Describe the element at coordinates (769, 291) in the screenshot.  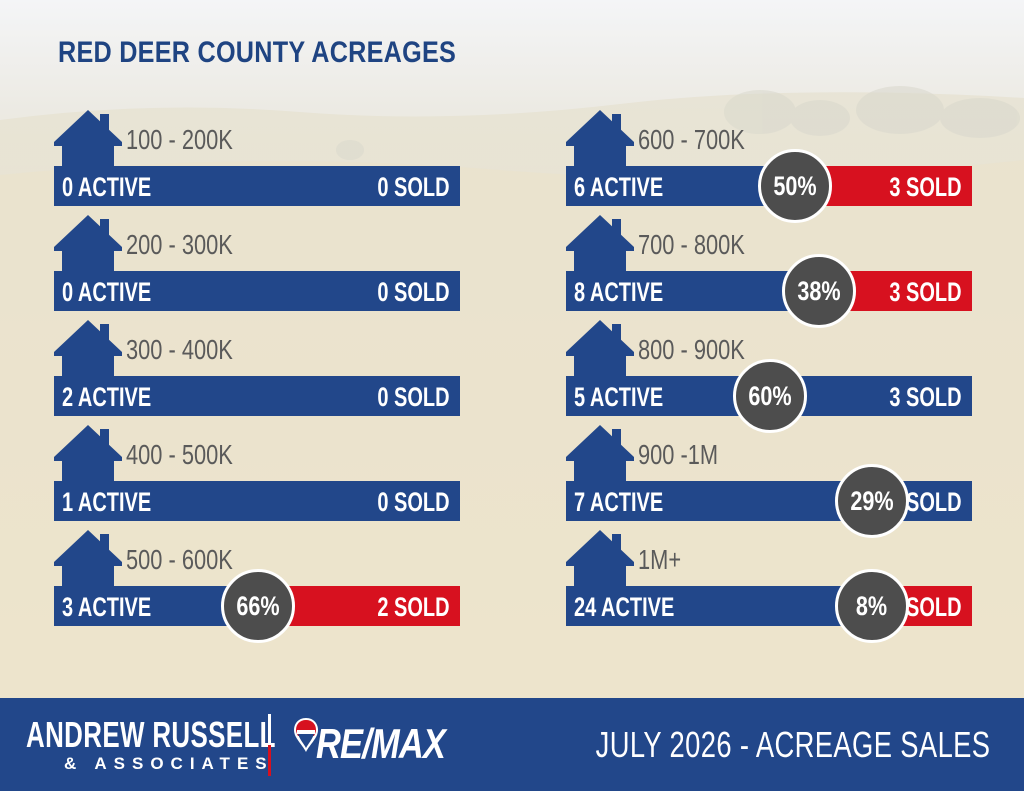
I see `active-bar: 8 ACTIVE 3 SOLD 38%` at that location.